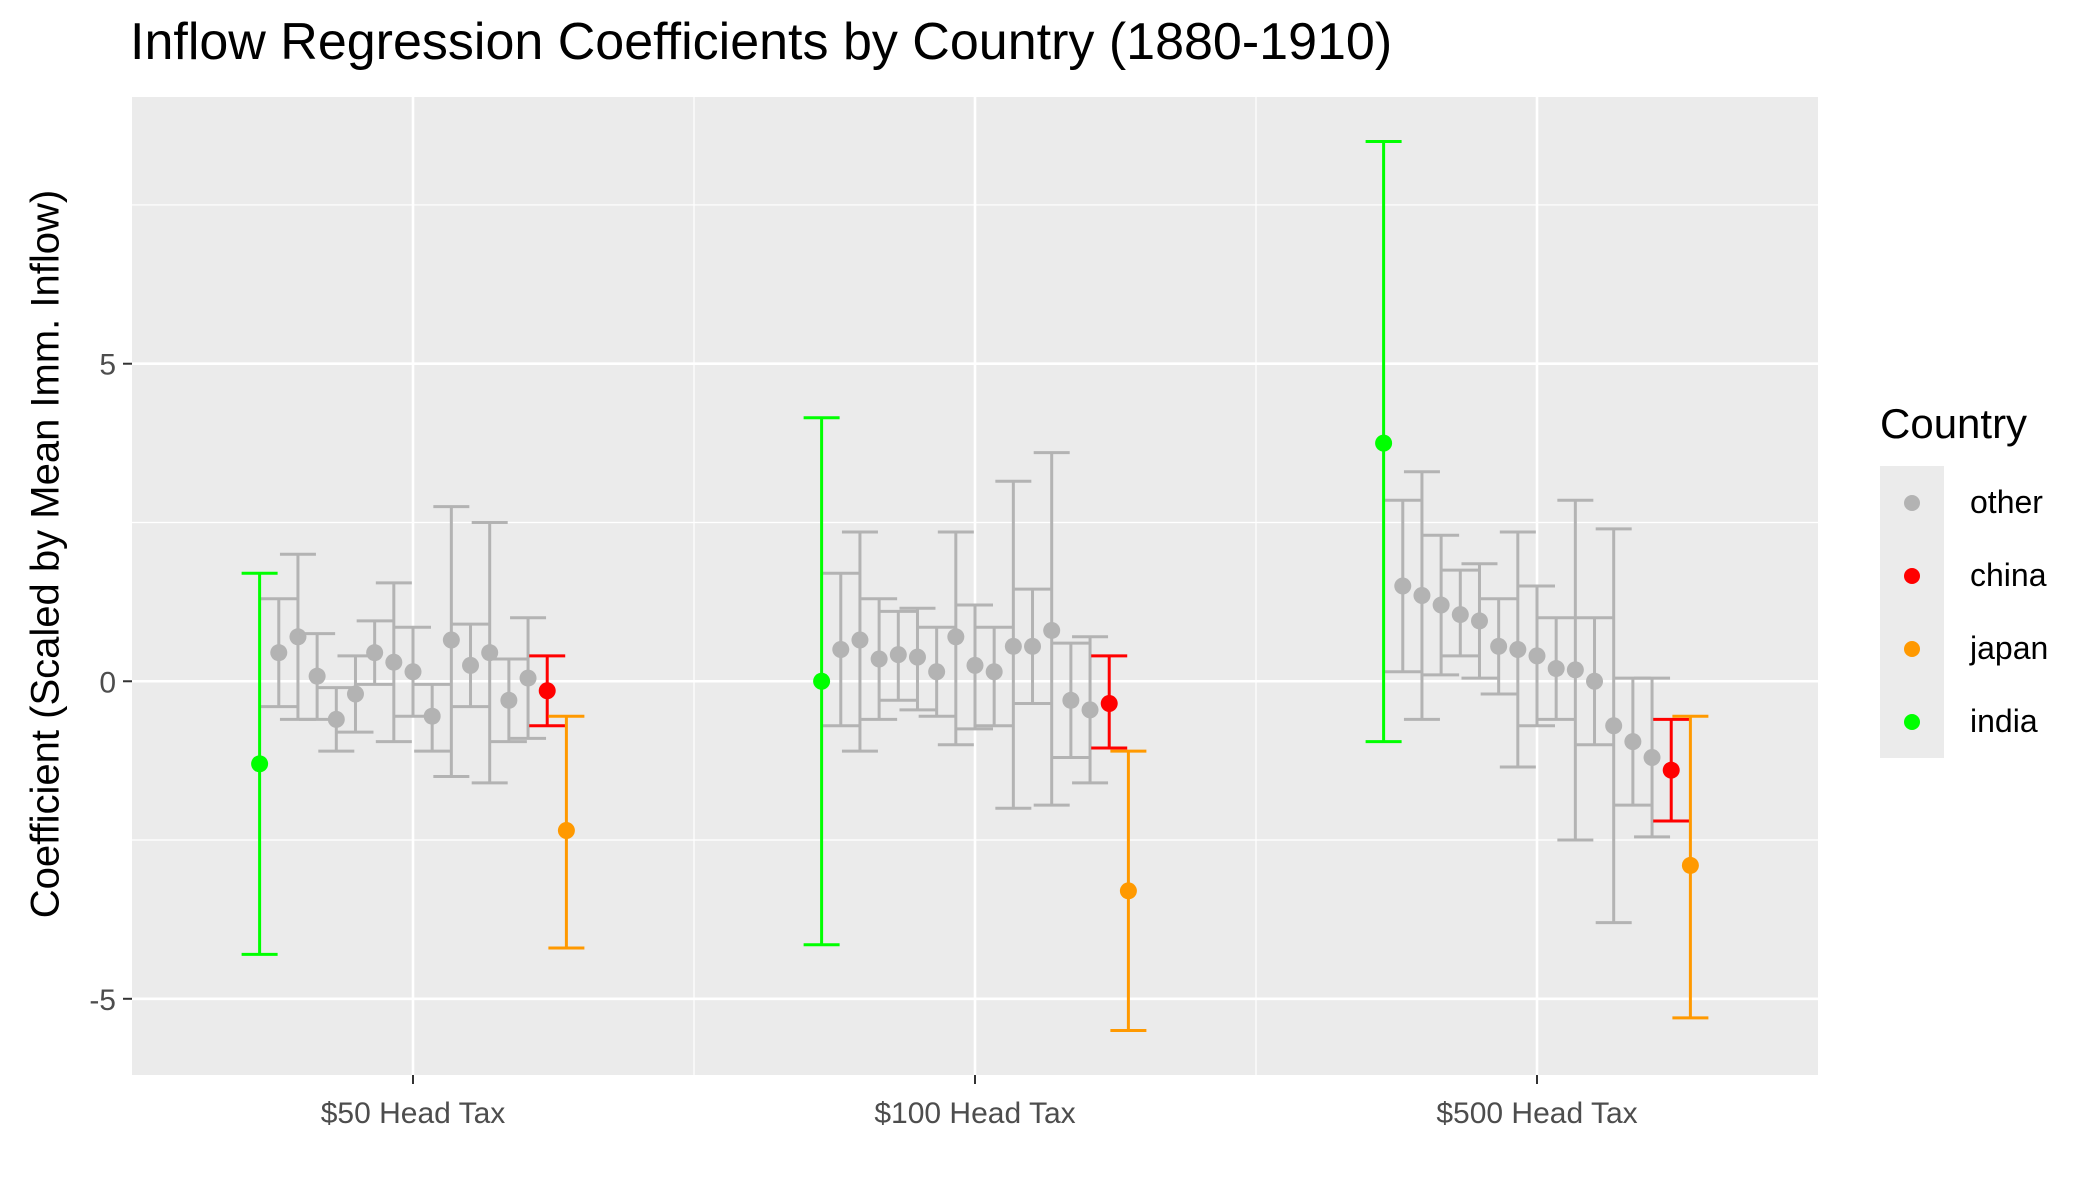 The width and height of the screenshot is (2100, 1200). Describe the element at coordinates (1954, 423) in the screenshot. I see `legend-title: Country` at that location.